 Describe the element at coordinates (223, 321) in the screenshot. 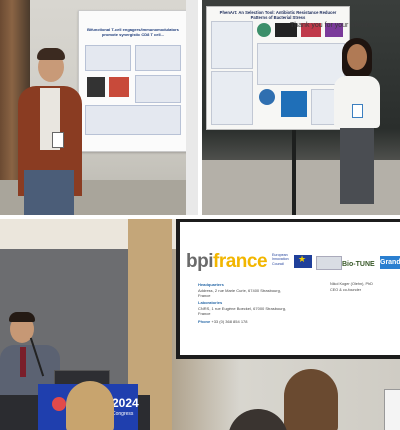

I see `phone-line: Phone +33 (0) 368 854 178` at that location.